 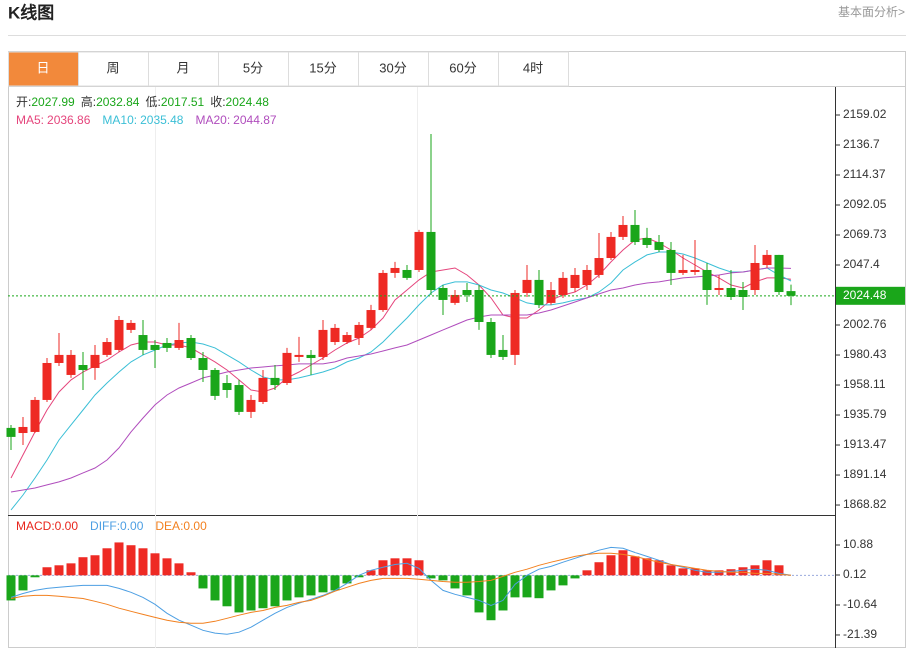 What do you see at coordinates (183, 102) in the screenshot?
I see `ohlc-value: 2017.51` at bounding box center [183, 102].